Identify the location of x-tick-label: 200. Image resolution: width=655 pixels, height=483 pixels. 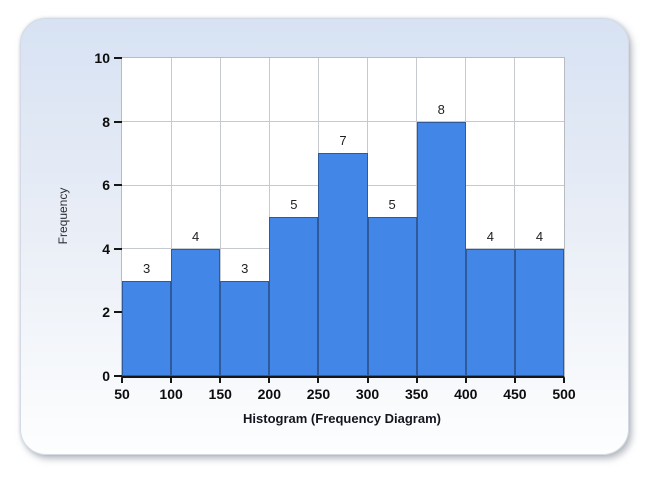
(269, 394).